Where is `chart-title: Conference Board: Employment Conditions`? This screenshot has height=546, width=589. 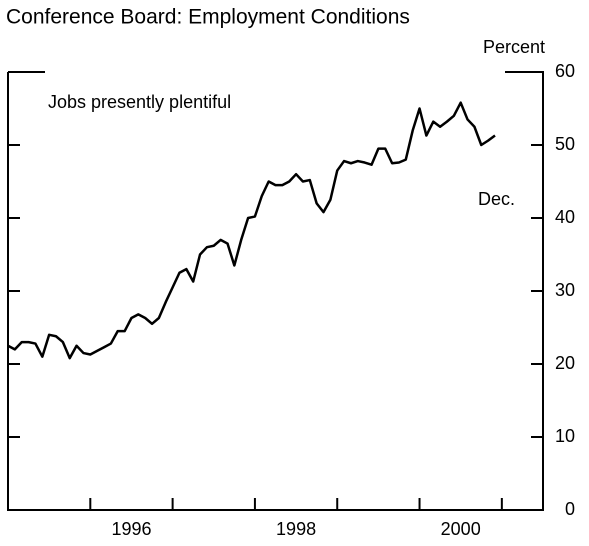
chart-title: Conference Board: Employment Conditions is located at coordinates (208, 17).